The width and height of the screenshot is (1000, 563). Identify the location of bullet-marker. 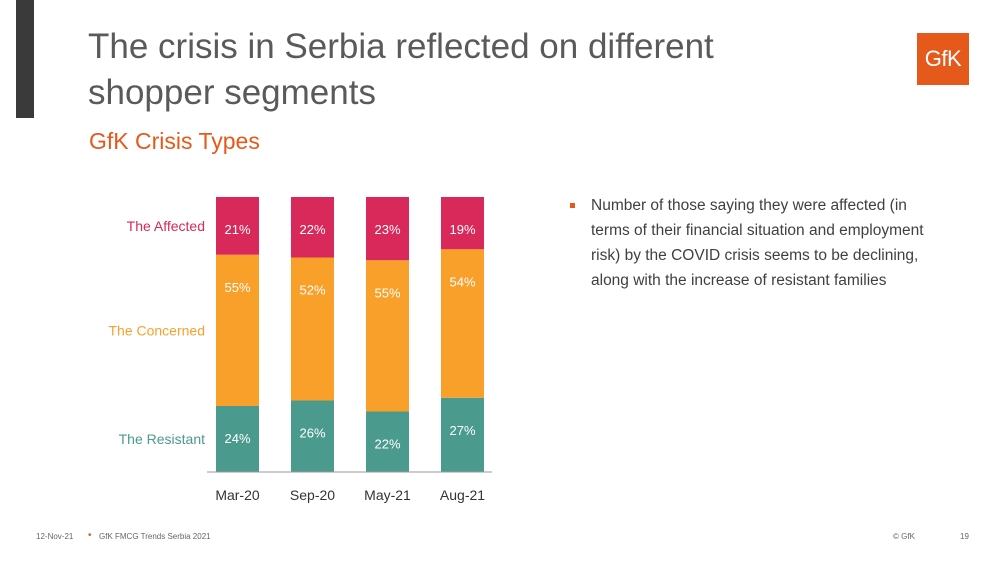
(572, 205).